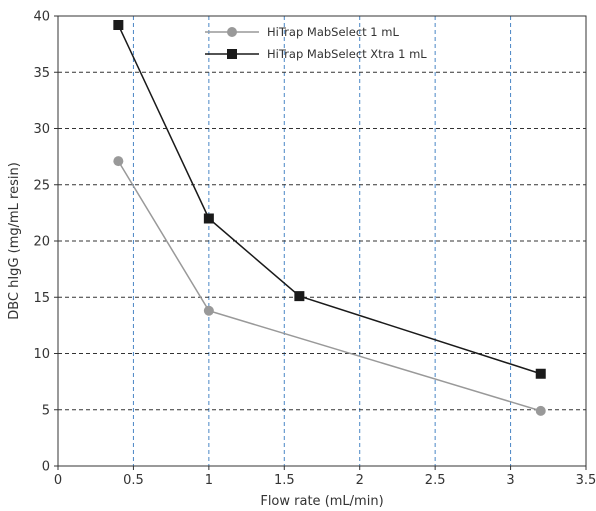  What do you see at coordinates (510, 480) in the screenshot?
I see `x-tick-label: 3` at bounding box center [510, 480].